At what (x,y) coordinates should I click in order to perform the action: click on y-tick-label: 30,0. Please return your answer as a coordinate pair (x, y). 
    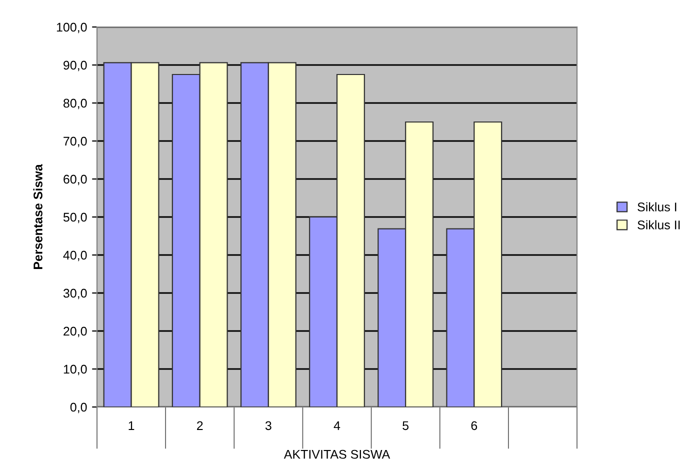
    Looking at the image, I should click on (75, 294).